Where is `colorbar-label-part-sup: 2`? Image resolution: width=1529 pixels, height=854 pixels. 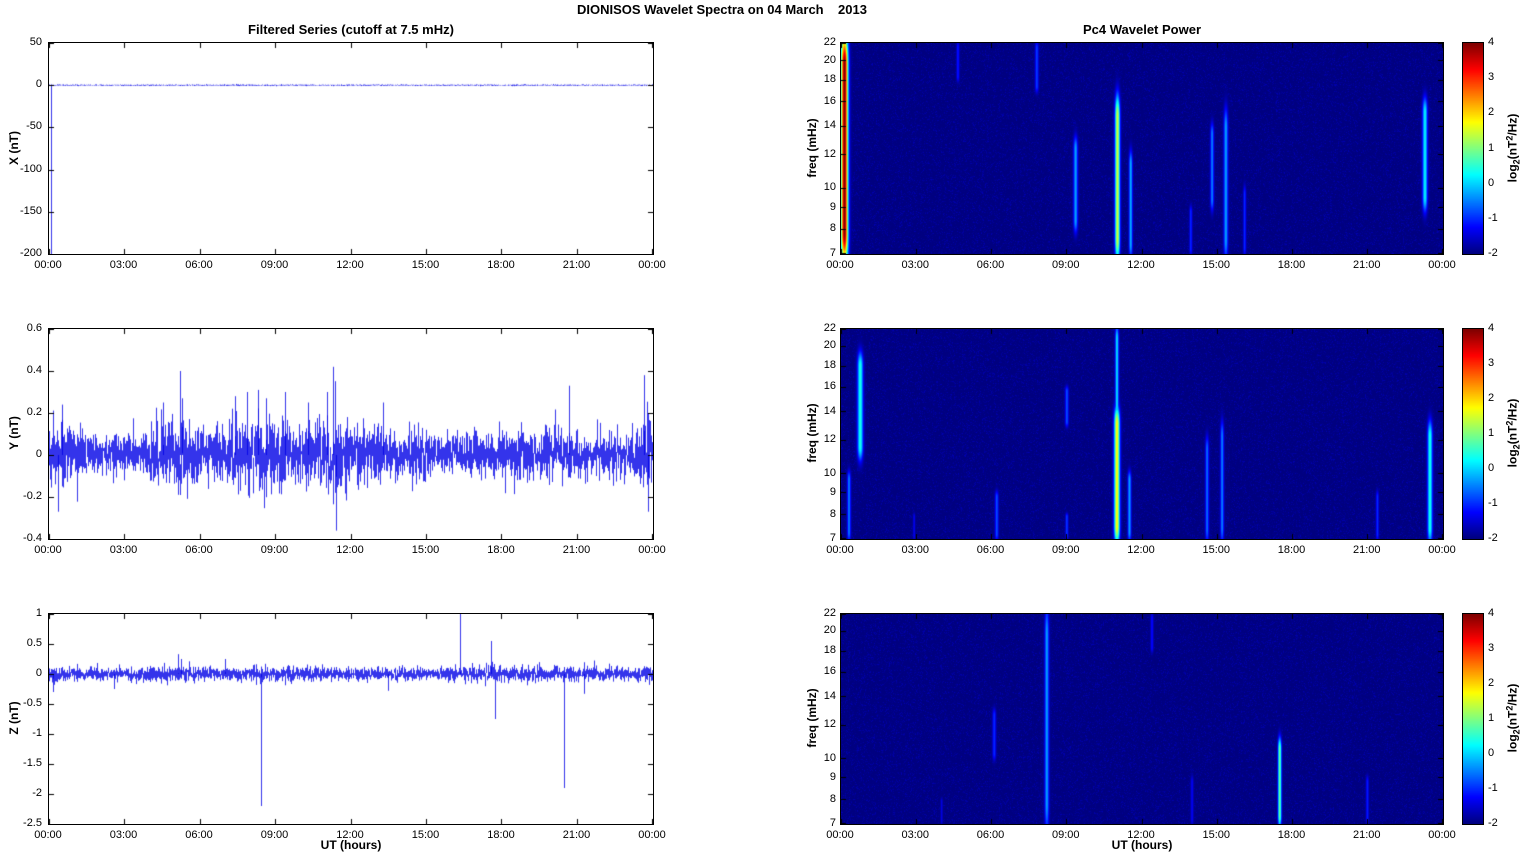 colorbar-label-part-sup: 2 is located at coordinates (1509, 138).